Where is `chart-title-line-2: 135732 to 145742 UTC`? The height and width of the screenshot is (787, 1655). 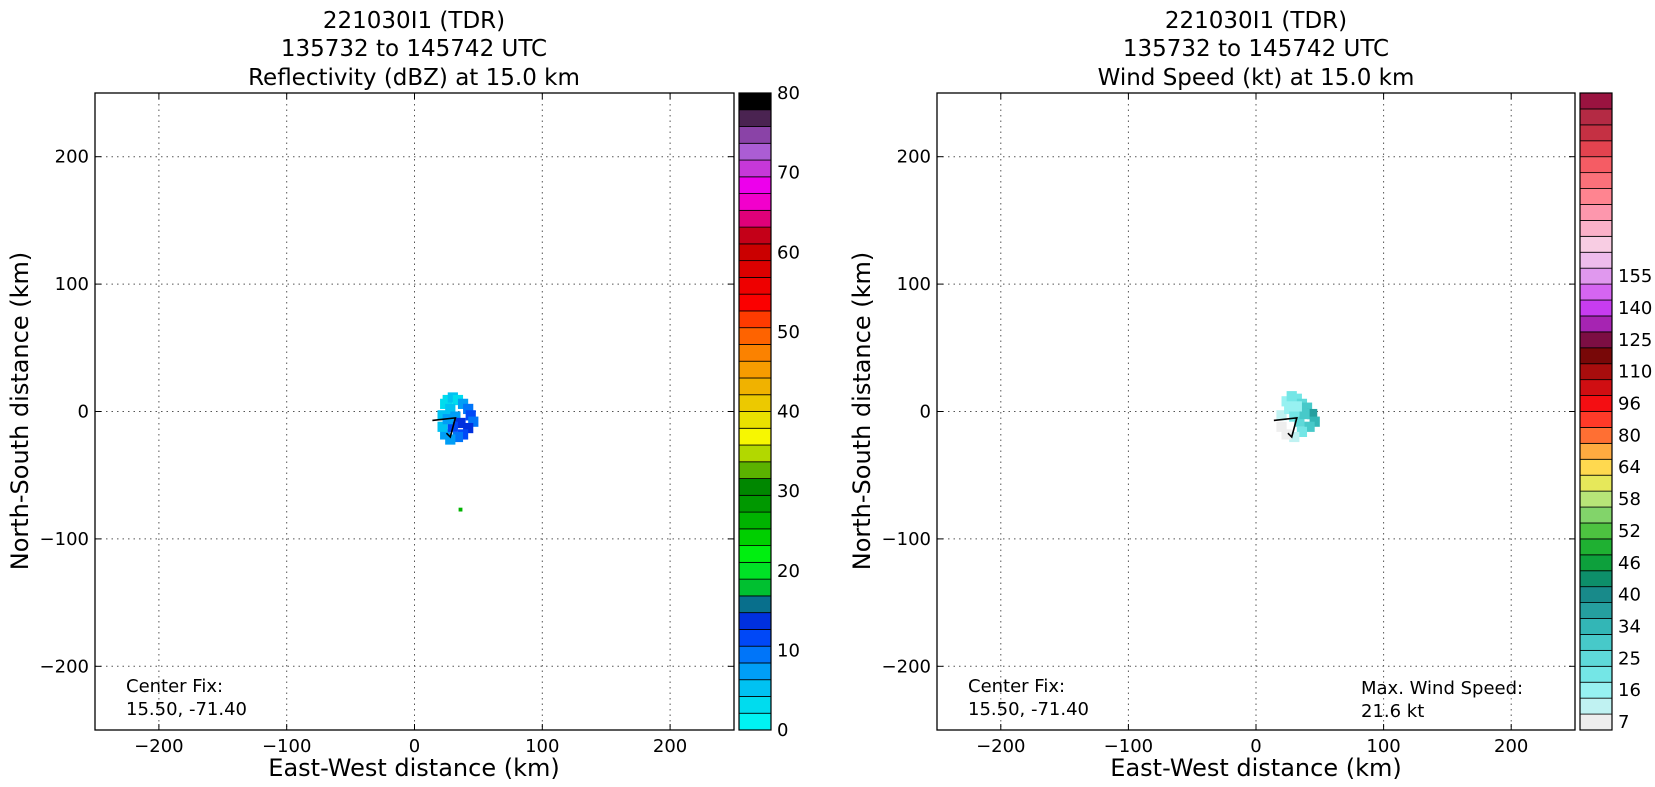
chart-title-line-2: 135732 to 145742 UTC is located at coordinates (1256, 49).